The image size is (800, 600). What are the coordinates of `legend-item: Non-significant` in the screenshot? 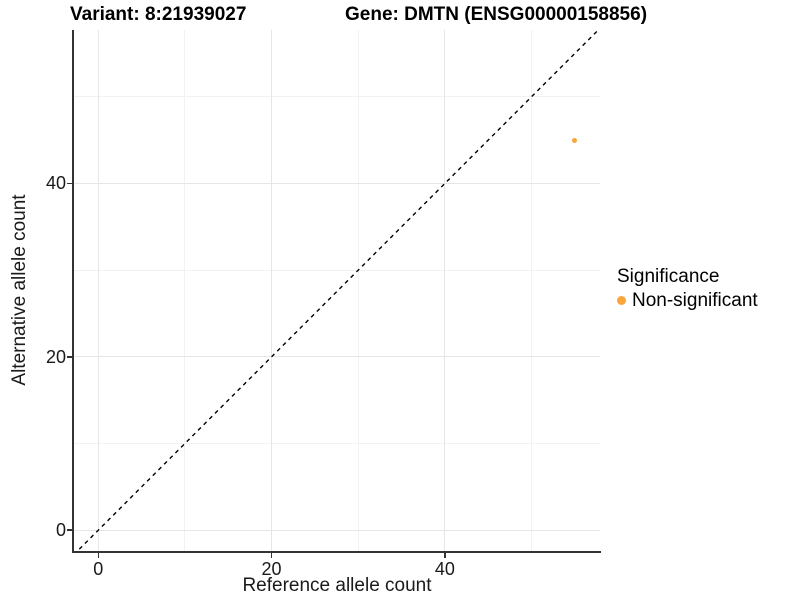 It's located at (687, 300).